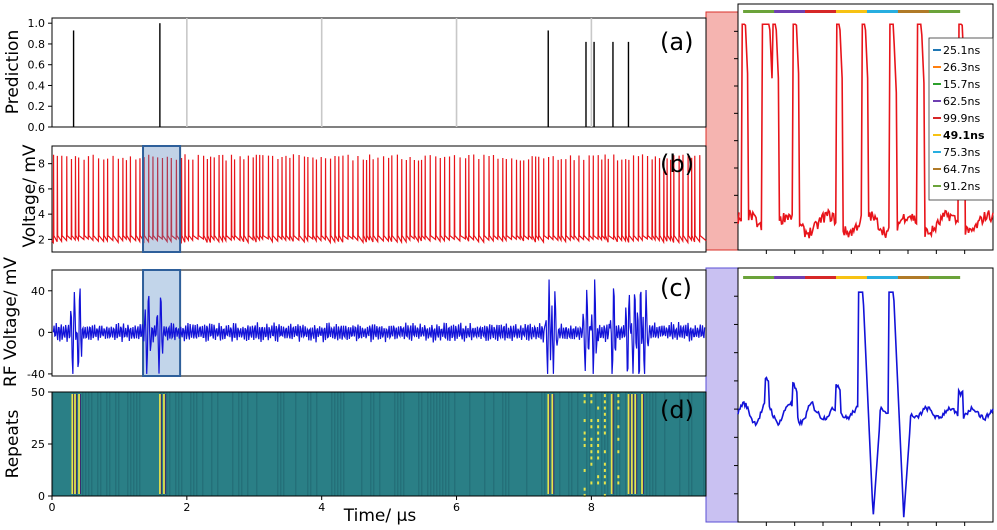 Image resolution: width=997 pixels, height=530 pixels. Describe the element at coordinates (162, 199) in the screenshot. I see `panel-b-highlight-window` at that location.